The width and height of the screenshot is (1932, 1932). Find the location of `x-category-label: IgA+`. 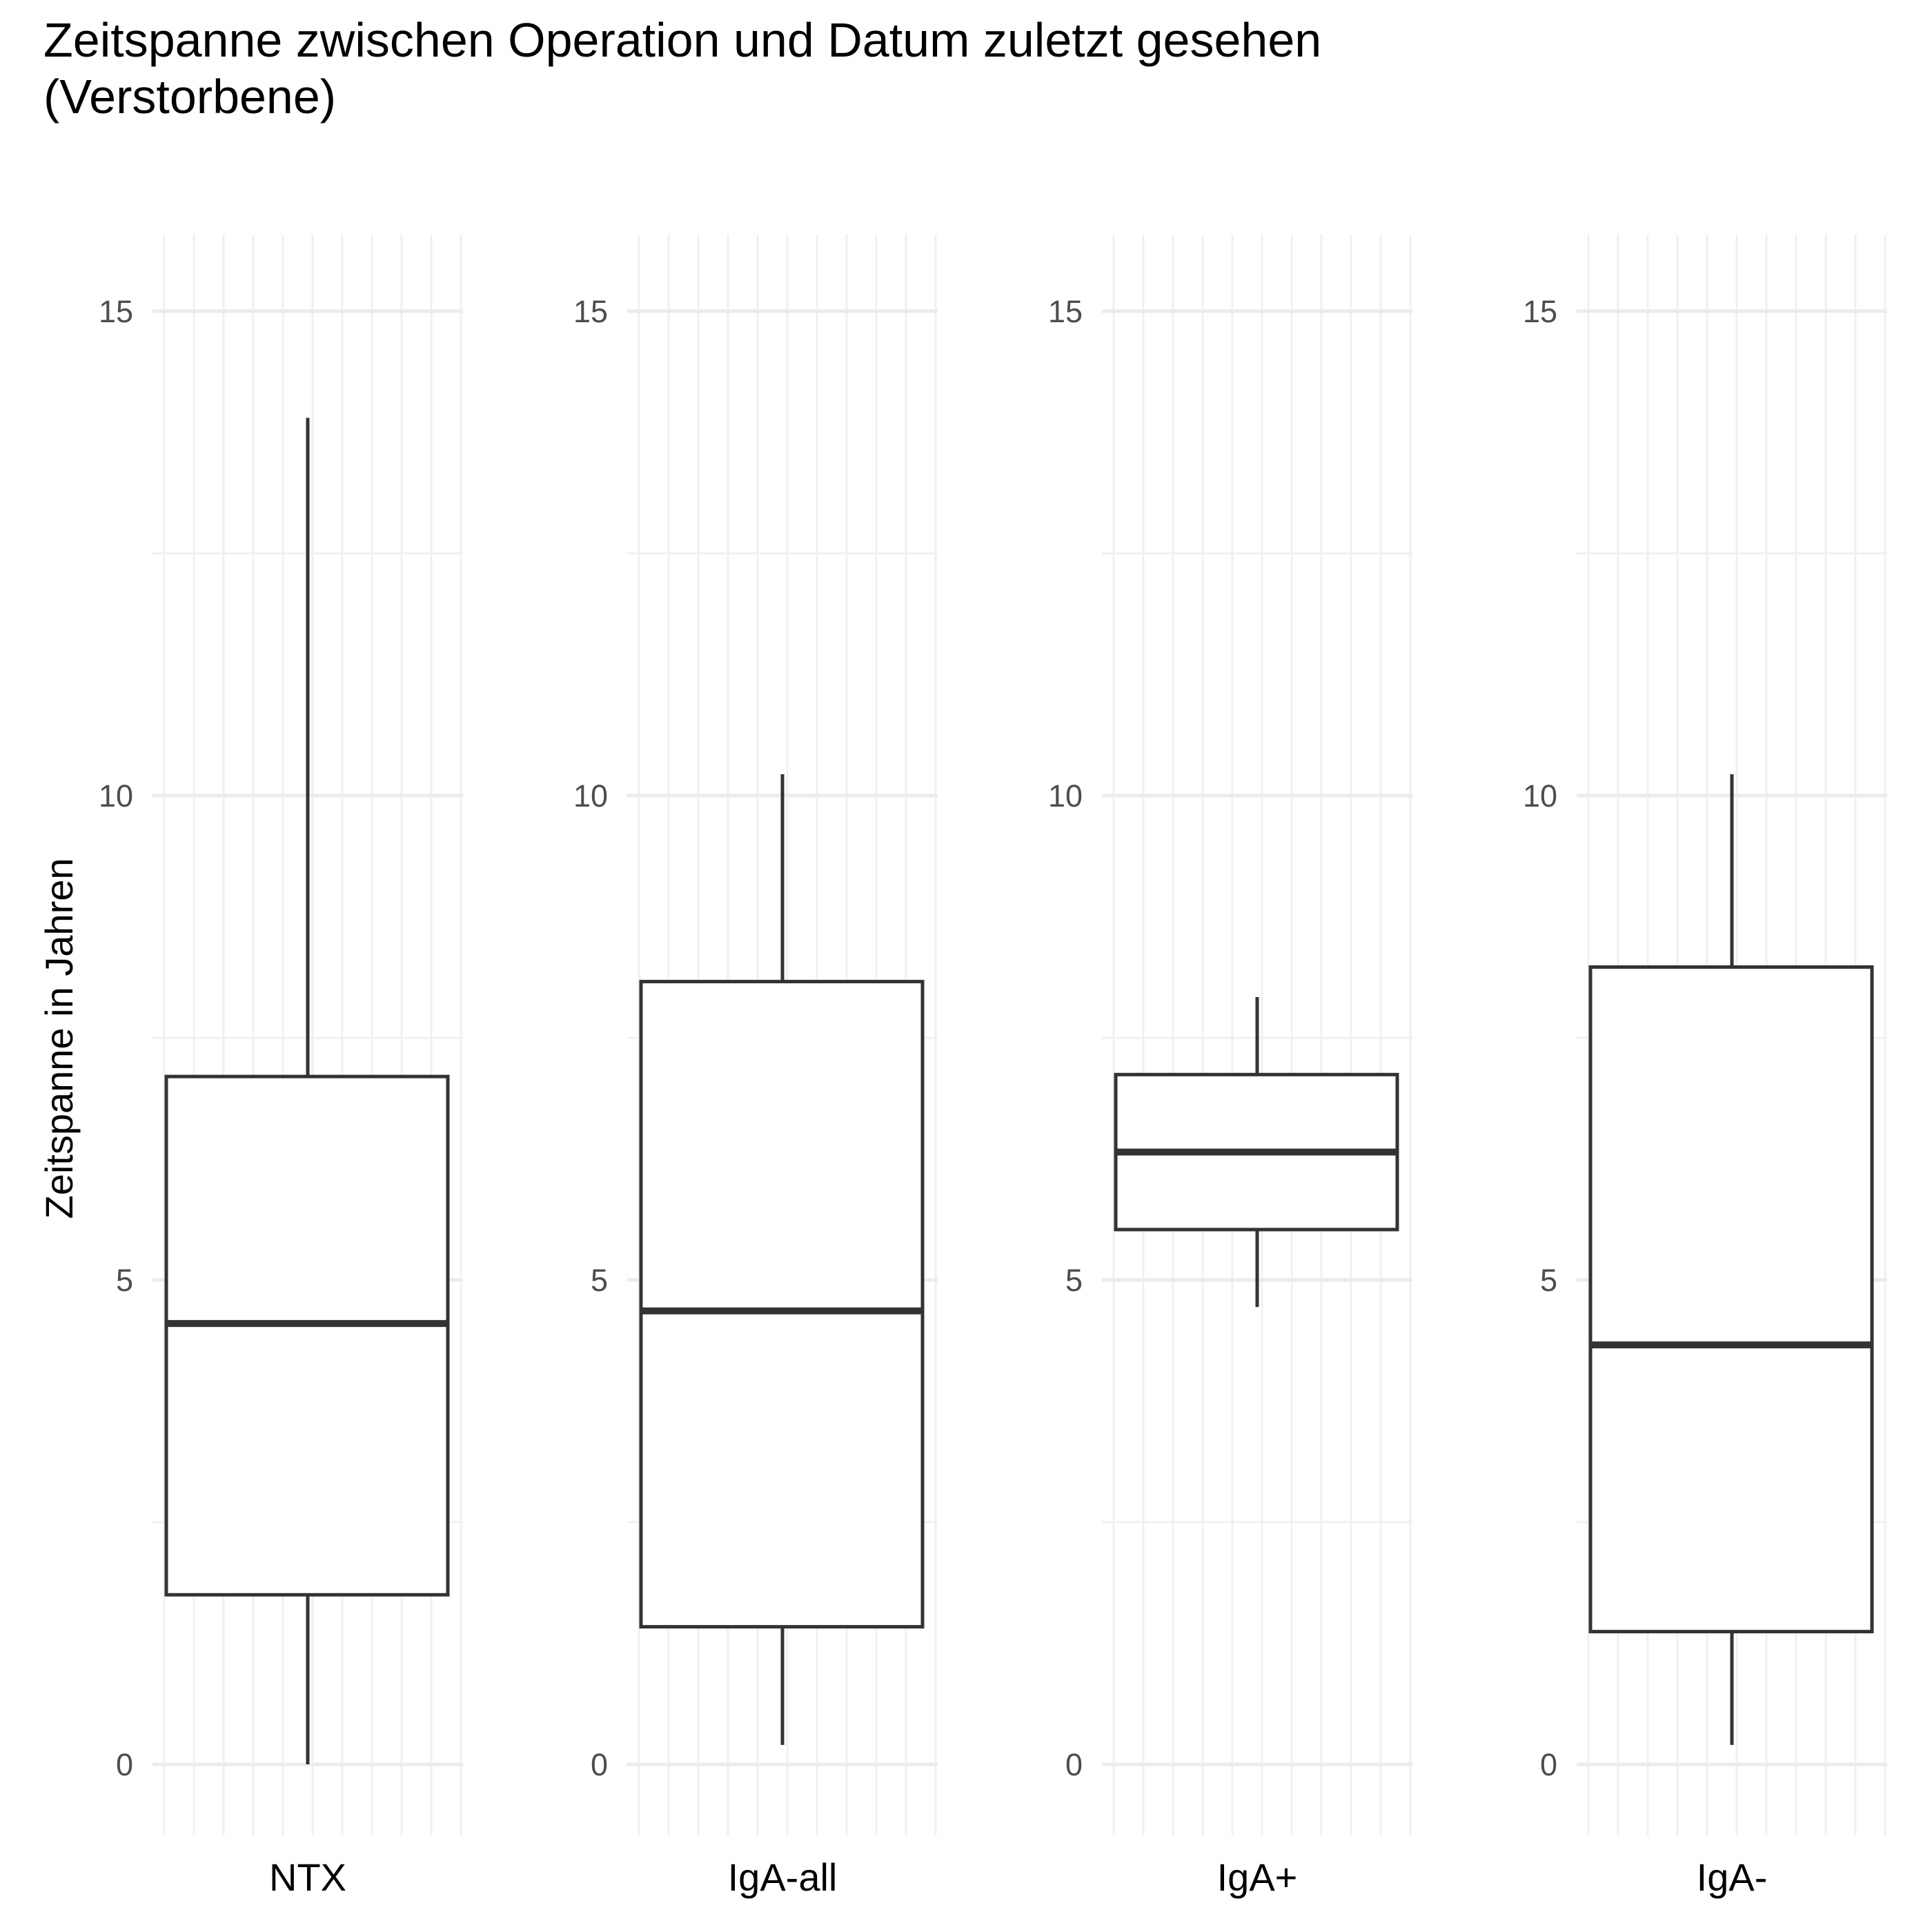

x-category-label: IgA+ is located at coordinates (1257, 1877).